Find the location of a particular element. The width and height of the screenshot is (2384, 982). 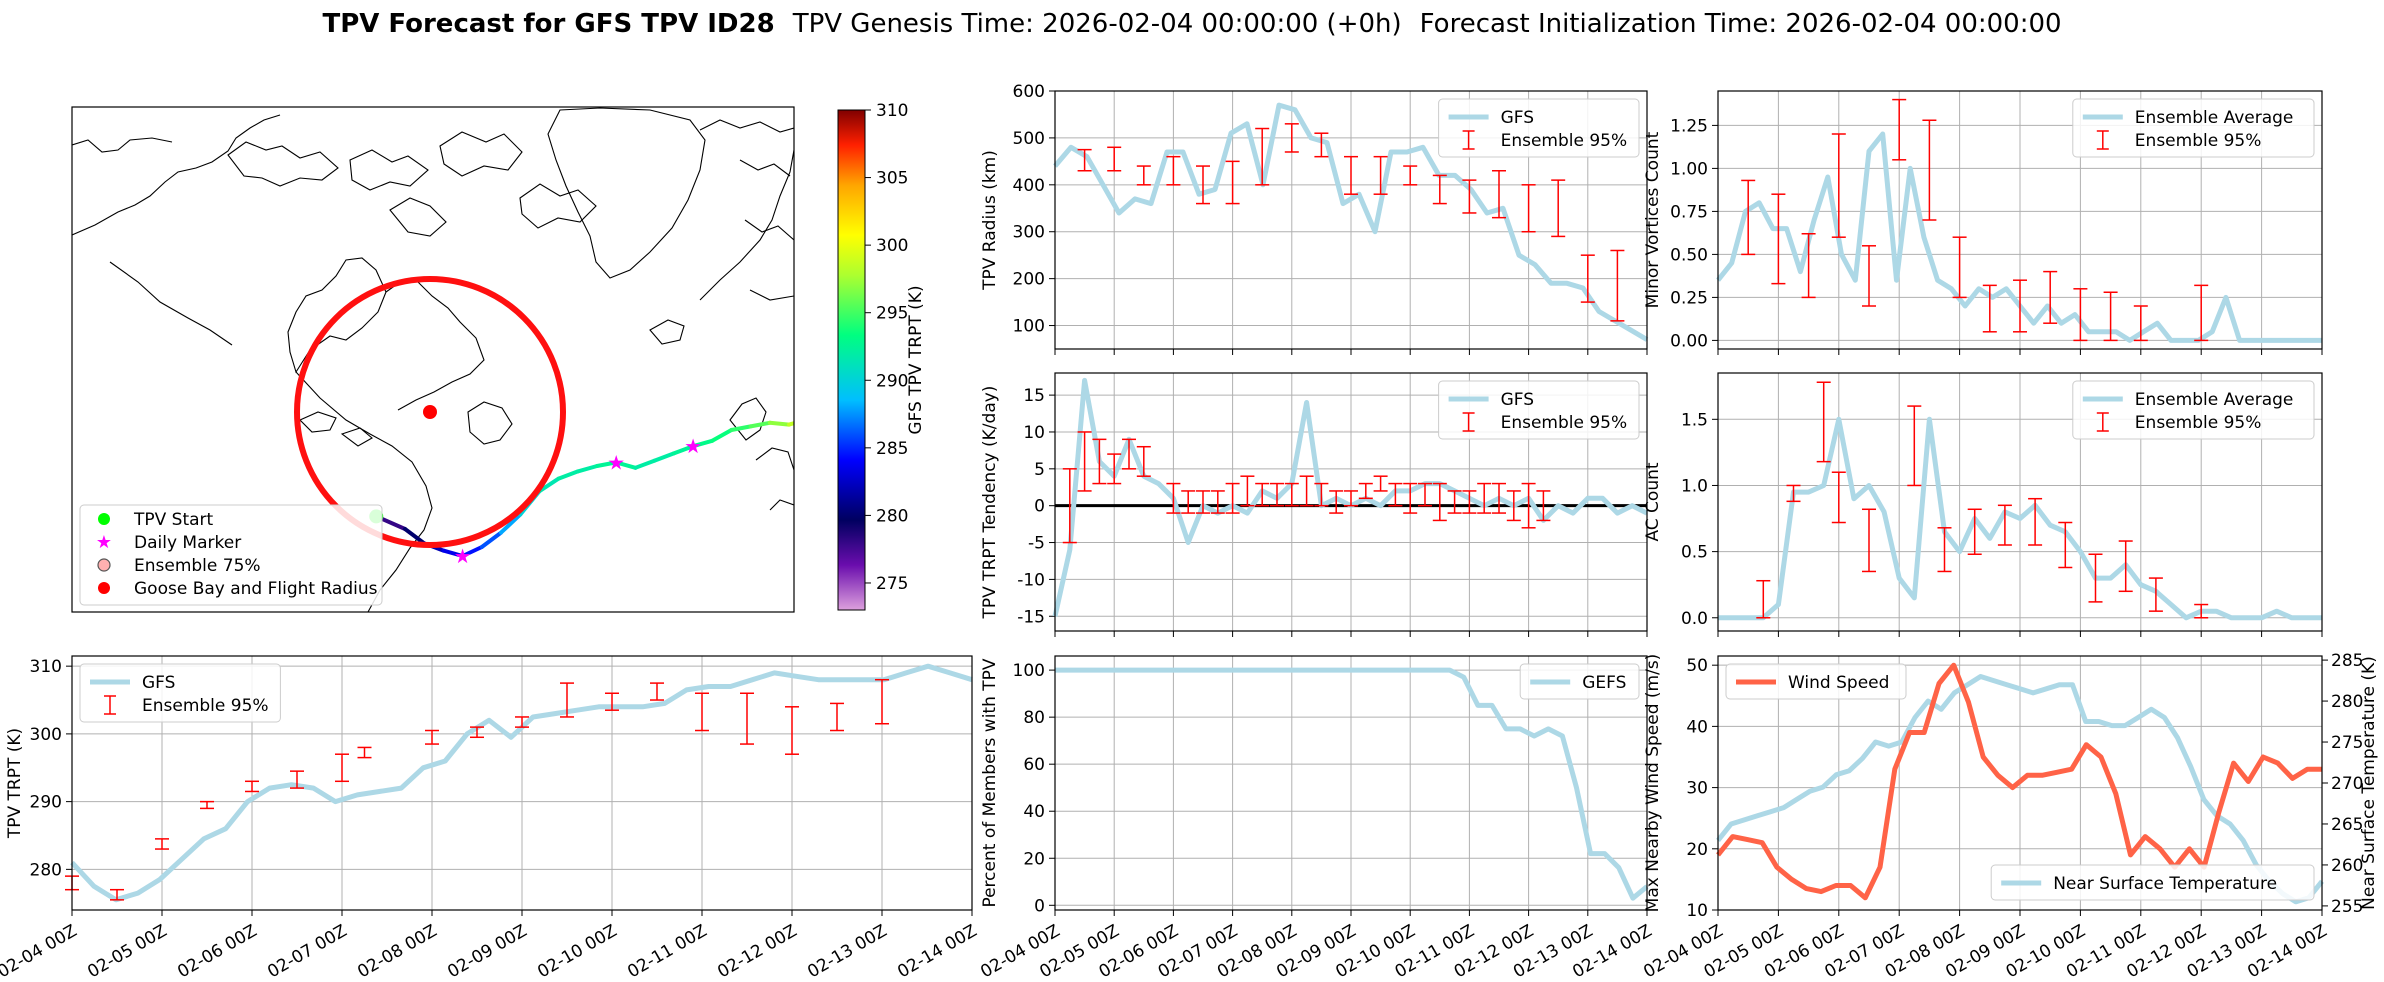

y-tick-label: 290 is located at coordinates (46, 803).